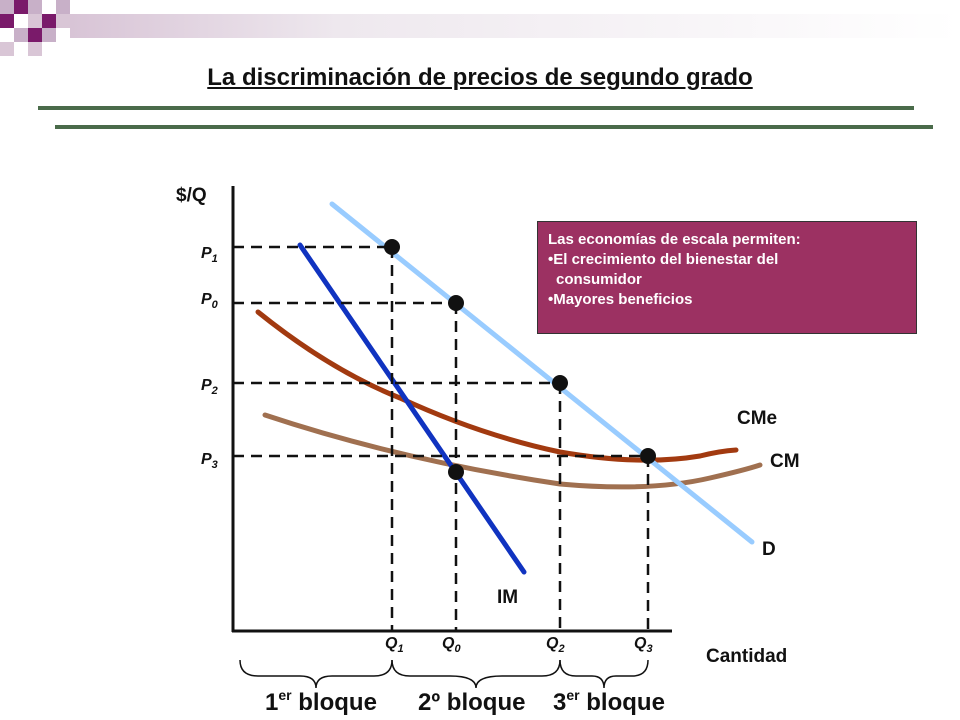 This screenshot has width=960, height=720. Describe the element at coordinates (476, 108) in the screenshot. I see `title-rule-top` at that location.